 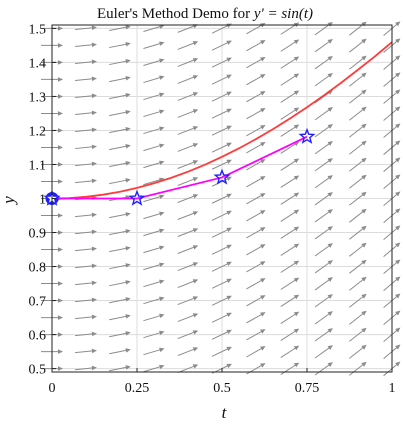 What do you see at coordinates (9, 201) in the screenshot?
I see `y-axis-label: y` at bounding box center [9, 201].